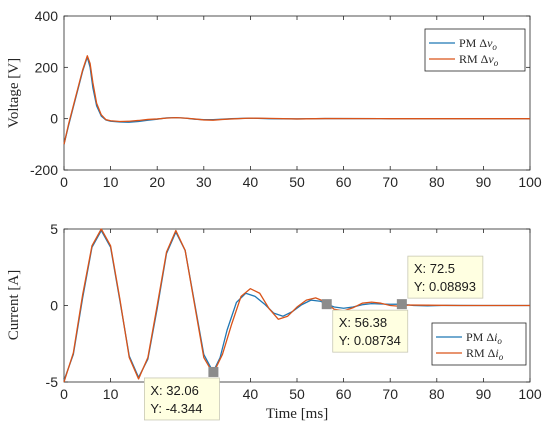 The image size is (550, 432). What do you see at coordinates (204, 182) in the screenshot?
I see `x-tick-label: 30` at bounding box center [204, 182].